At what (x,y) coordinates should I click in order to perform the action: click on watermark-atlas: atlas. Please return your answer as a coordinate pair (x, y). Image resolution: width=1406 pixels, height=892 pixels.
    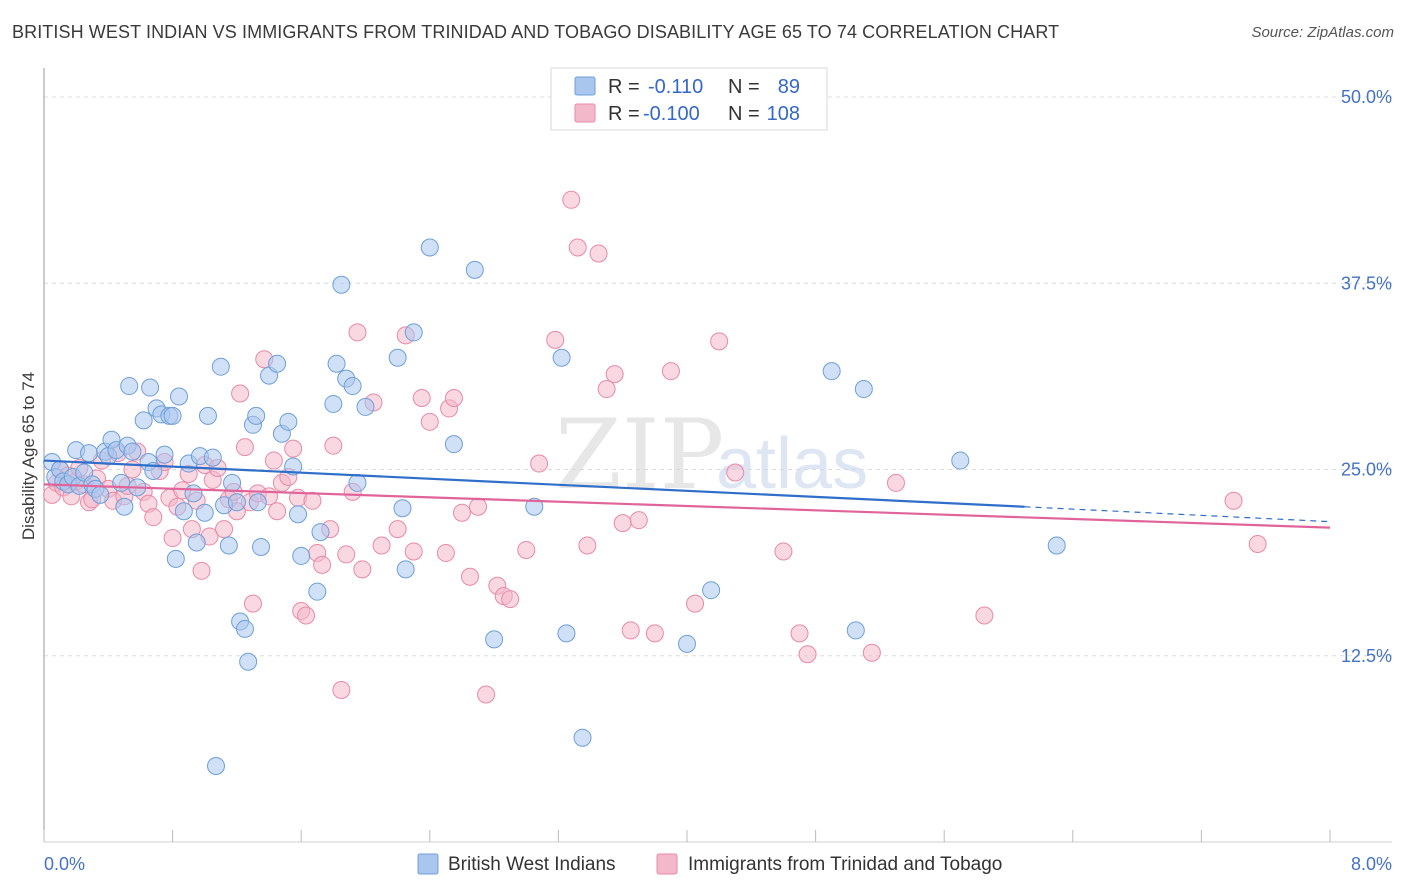
    Looking at the image, I should click on (792, 464).